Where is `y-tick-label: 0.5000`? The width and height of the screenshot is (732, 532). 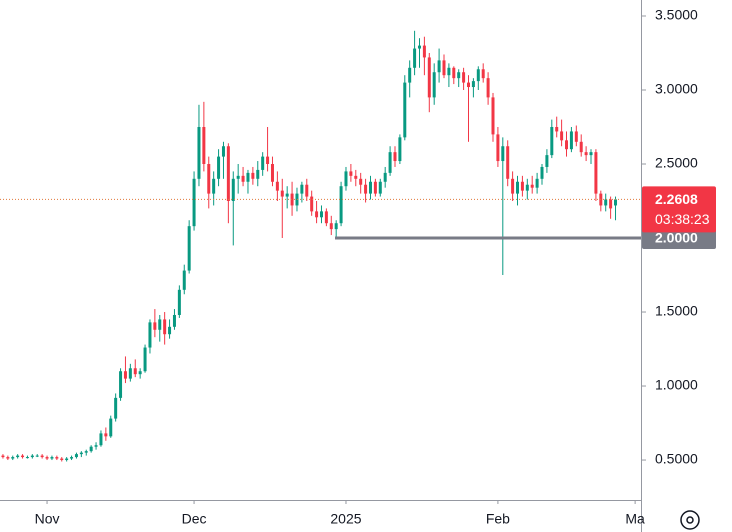 y-tick-label: 0.5000 is located at coordinates (676, 459).